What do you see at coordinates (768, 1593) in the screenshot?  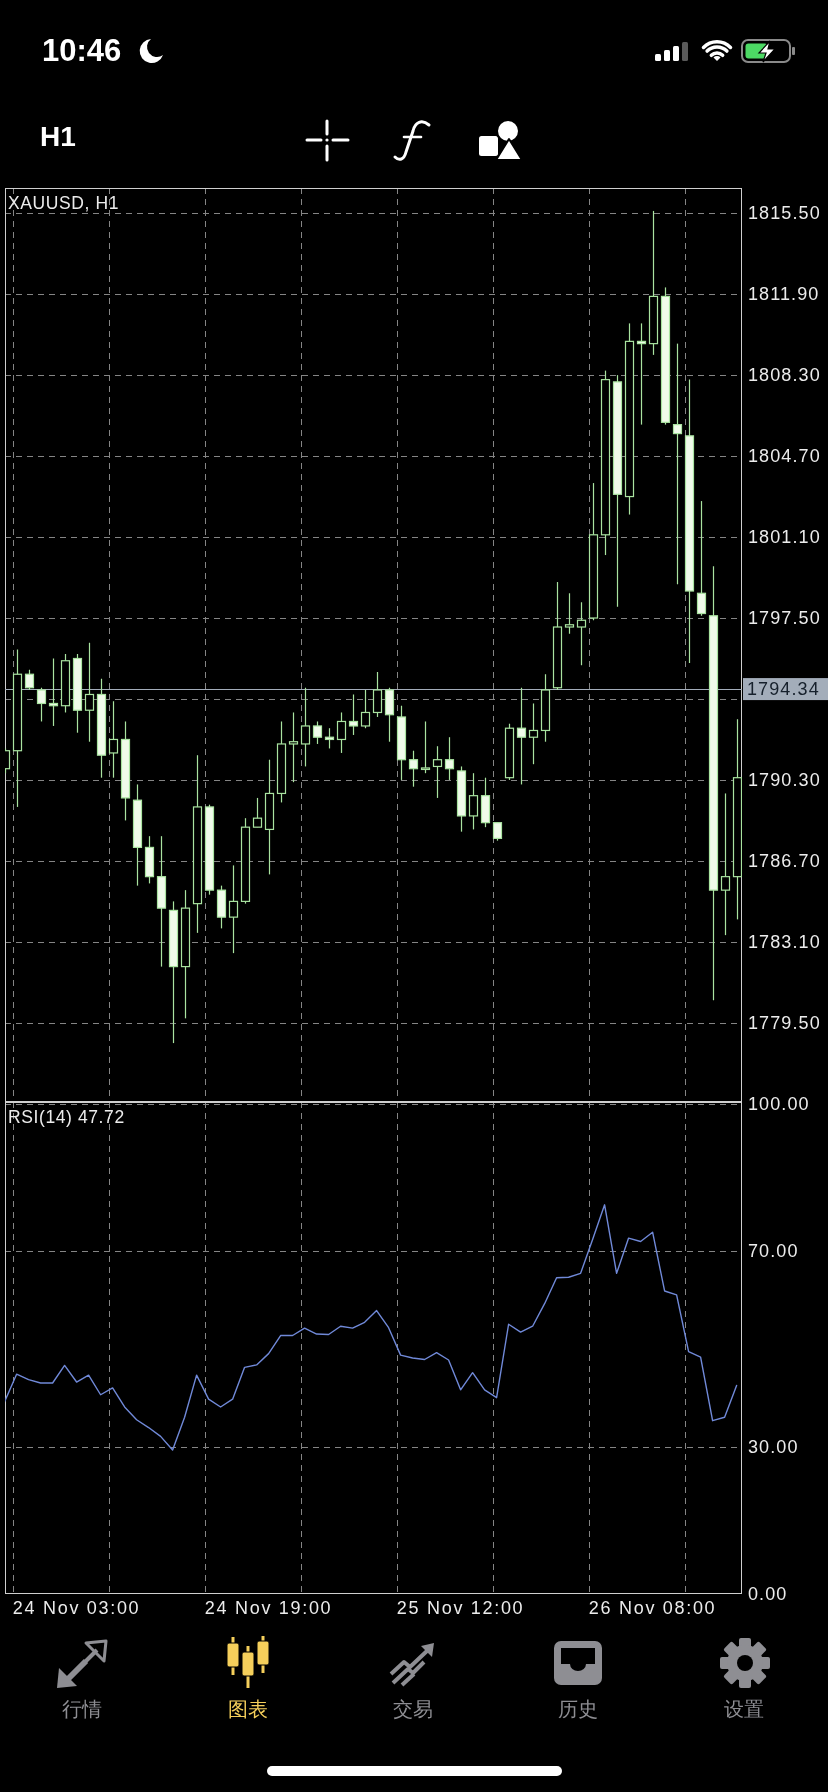 I see `y-tick-label: 0.00` at bounding box center [768, 1593].